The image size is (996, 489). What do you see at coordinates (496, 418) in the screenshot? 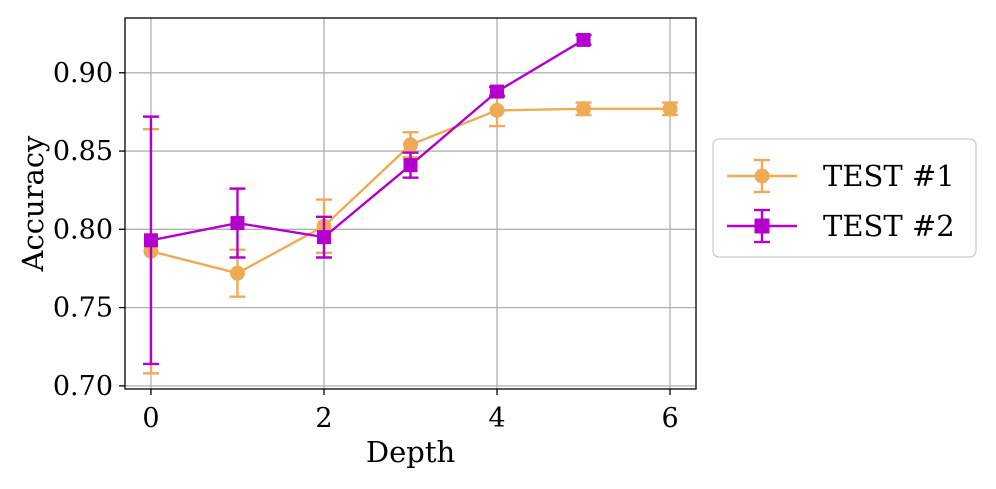
I see `x-tick-label: 4` at bounding box center [496, 418].